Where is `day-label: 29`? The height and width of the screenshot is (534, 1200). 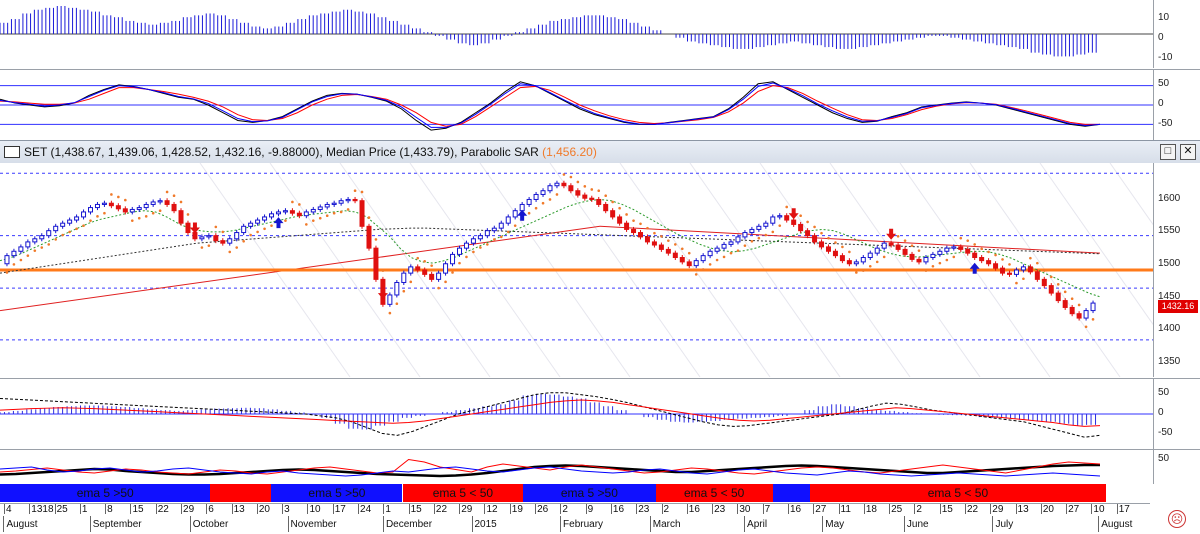
day-label: 29 is located at coordinates (998, 509).